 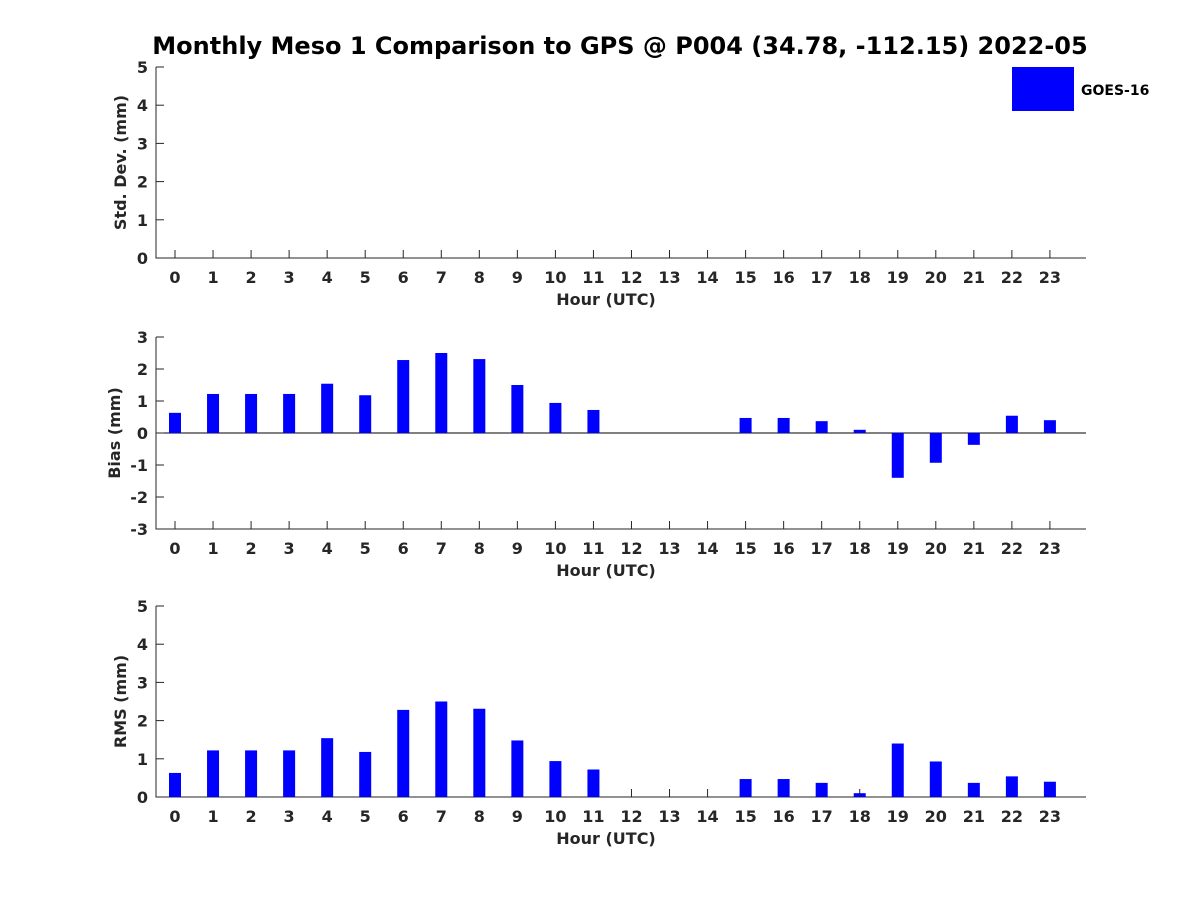 I want to click on x-tick-label: 21, so click(x=974, y=816).